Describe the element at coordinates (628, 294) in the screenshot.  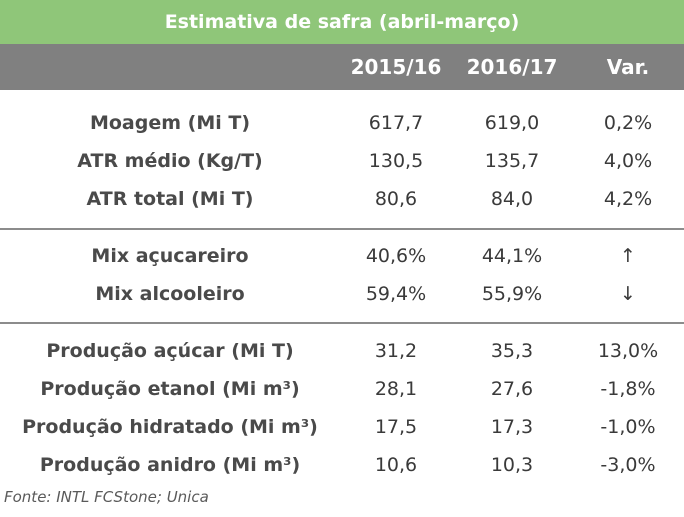
I see `arrow-down-icon: ↓` at that location.